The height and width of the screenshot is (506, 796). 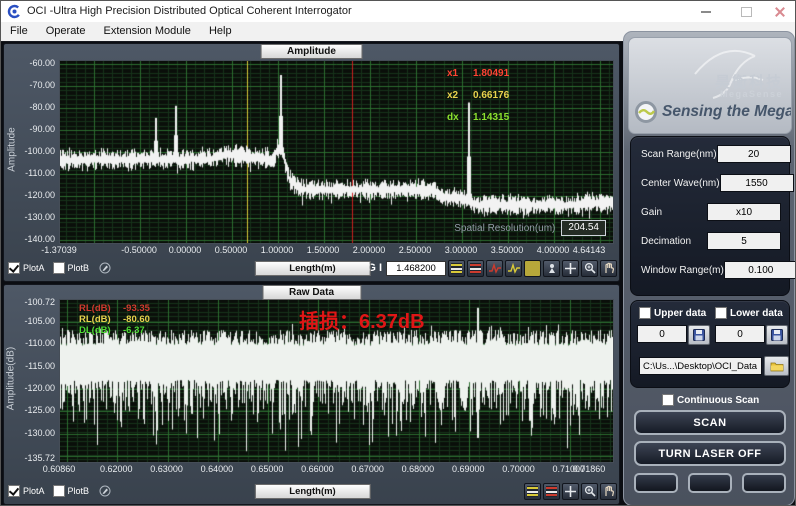 What do you see at coordinates (398, 32) in the screenshot?
I see `menu-bar: File Operate Extension Module Help` at bounding box center [398, 32].